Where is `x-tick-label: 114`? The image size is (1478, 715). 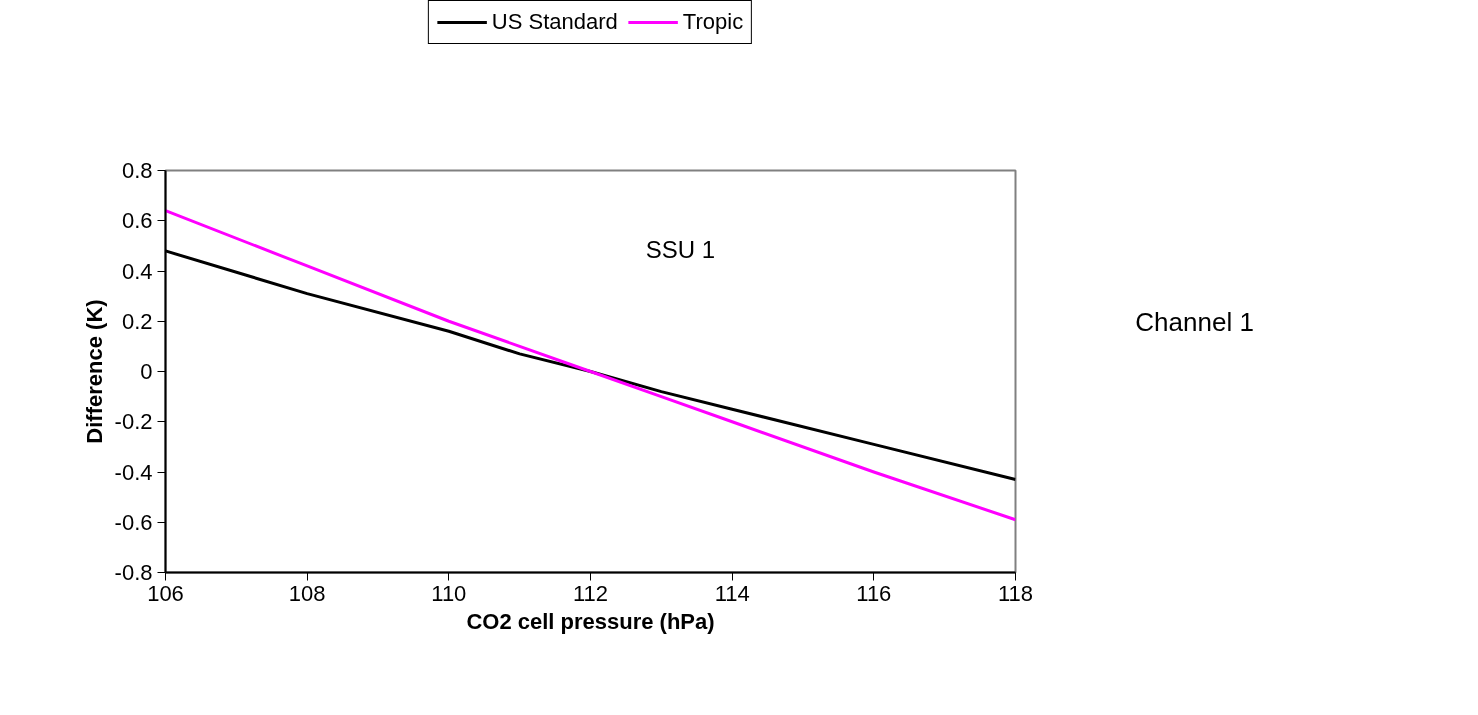
x-tick-label: 114 is located at coordinates (732, 593).